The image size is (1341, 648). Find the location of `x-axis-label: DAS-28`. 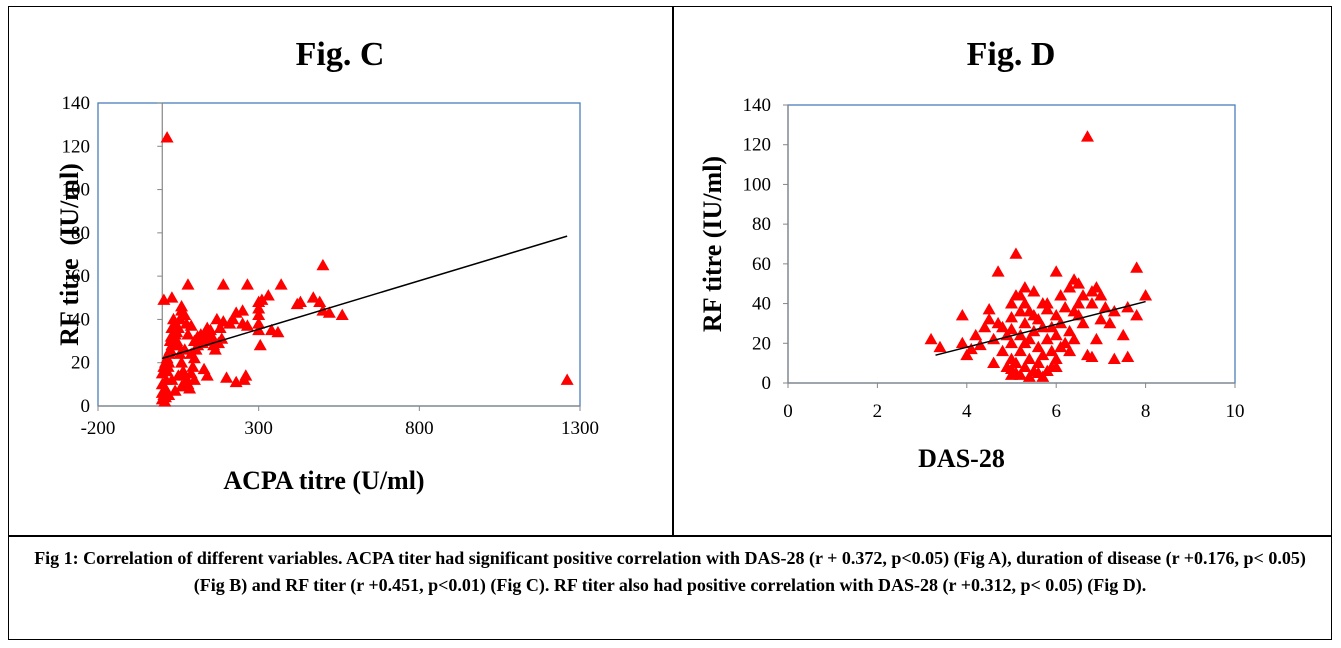

x-axis-label: DAS-28 is located at coordinates (961, 458).